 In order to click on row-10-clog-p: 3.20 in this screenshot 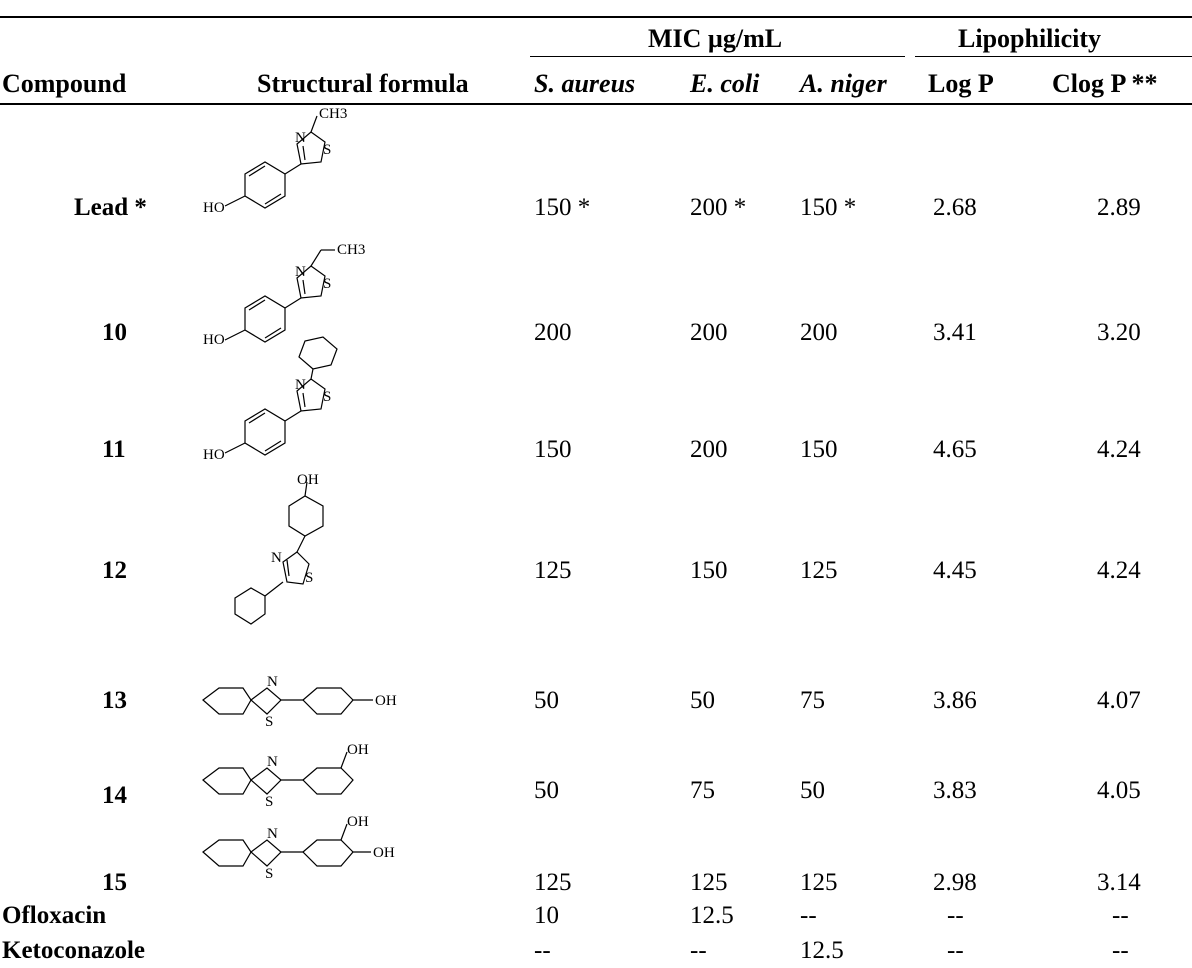, I will do `click(1119, 332)`.